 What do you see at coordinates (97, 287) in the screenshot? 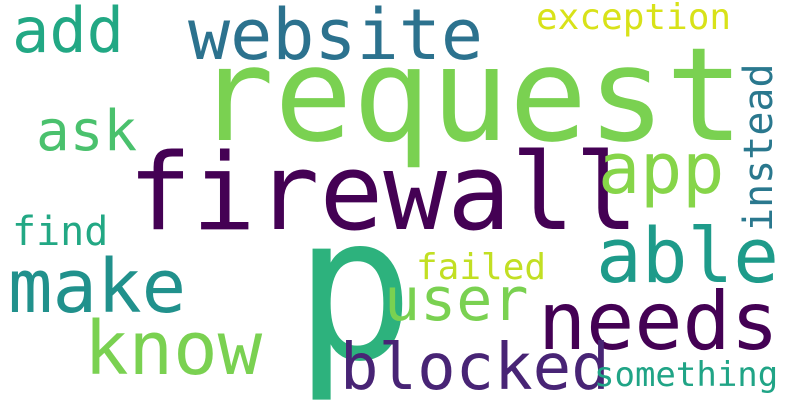
I see `word-make: make` at bounding box center [97, 287].